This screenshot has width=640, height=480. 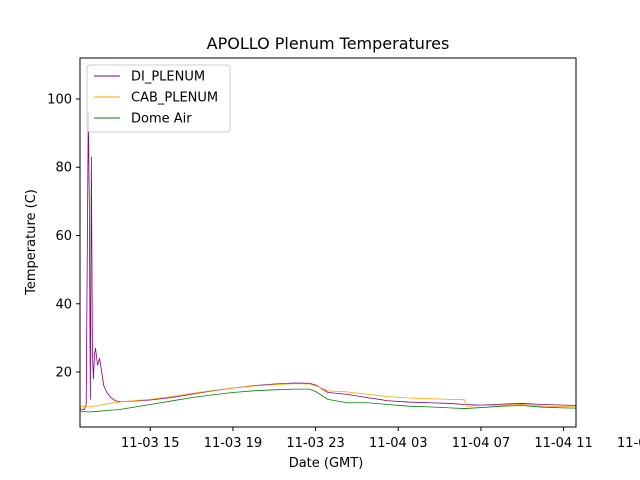 What do you see at coordinates (174, 98) in the screenshot?
I see `legend-label: CAB_PLENUM` at bounding box center [174, 98].